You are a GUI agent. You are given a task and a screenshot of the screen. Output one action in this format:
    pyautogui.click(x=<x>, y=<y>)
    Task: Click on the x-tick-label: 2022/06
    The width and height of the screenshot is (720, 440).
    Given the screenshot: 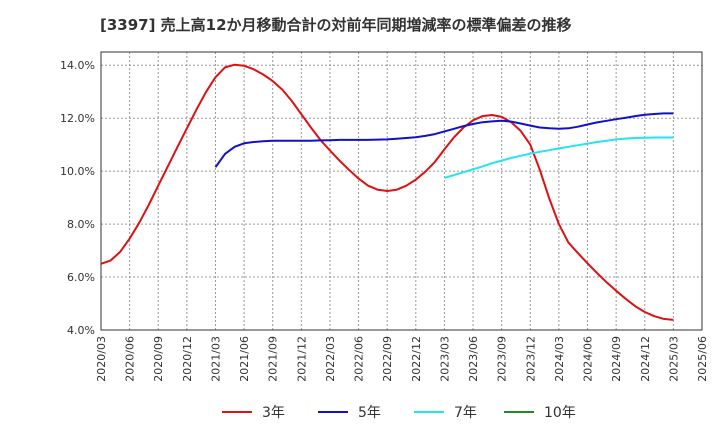 What is the action you would take?
    pyautogui.click(x=359, y=359)
    